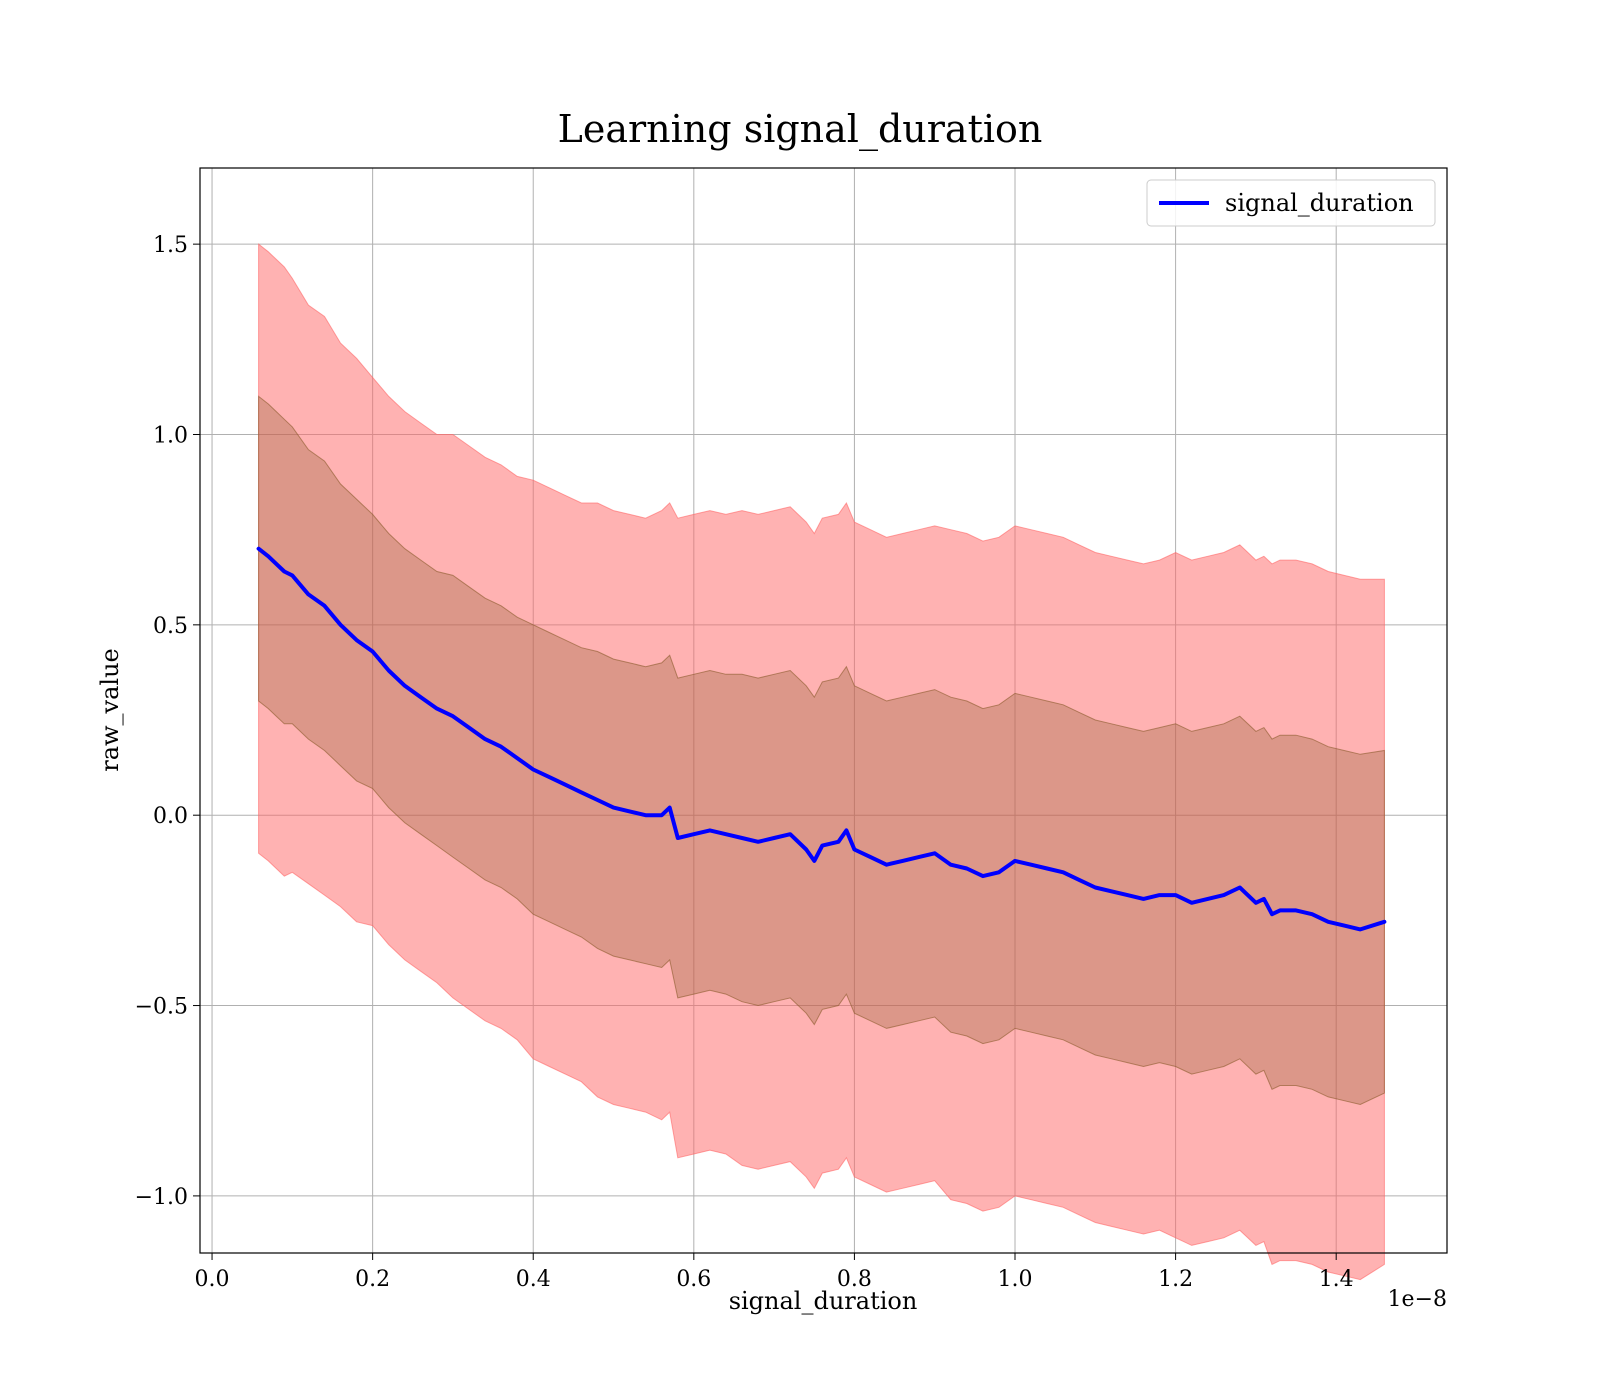 This screenshot has width=1600, height=1400. I want to click on x-tick-label: 0.2, so click(372, 1279).